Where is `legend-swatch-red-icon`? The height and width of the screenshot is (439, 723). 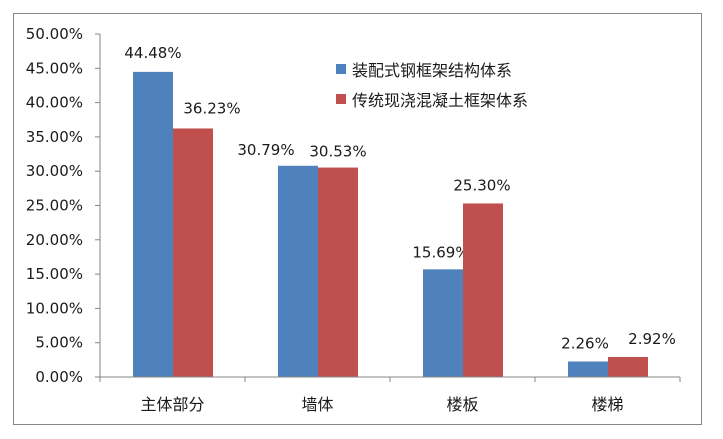
legend-swatch-red-icon is located at coordinates (341, 99).